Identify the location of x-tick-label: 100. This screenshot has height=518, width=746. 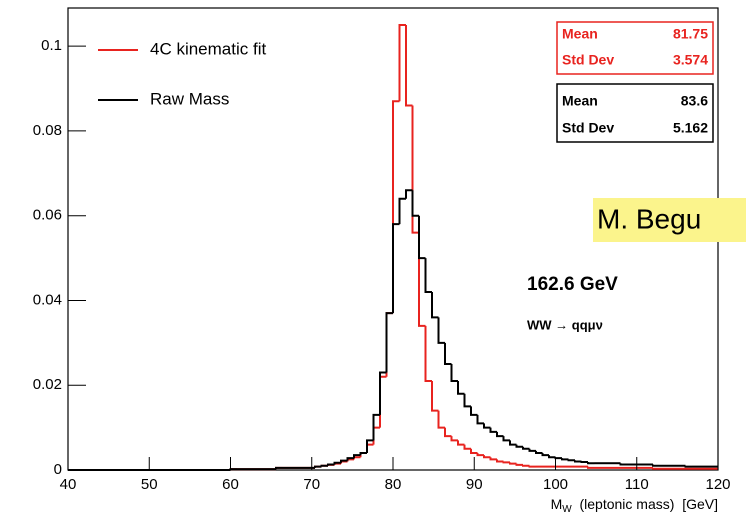
(555, 484).